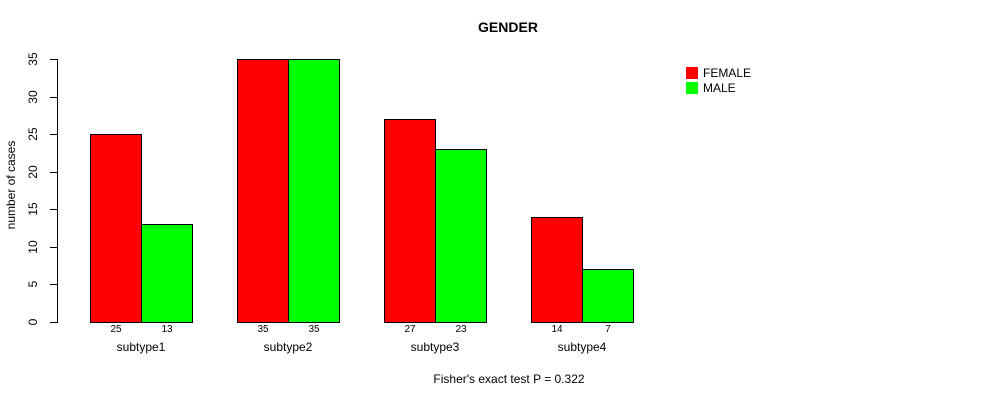 This screenshot has height=400, width=990. What do you see at coordinates (727, 72) in the screenshot?
I see `legend-label-female: FEMALE` at bounding box center [727, 72].